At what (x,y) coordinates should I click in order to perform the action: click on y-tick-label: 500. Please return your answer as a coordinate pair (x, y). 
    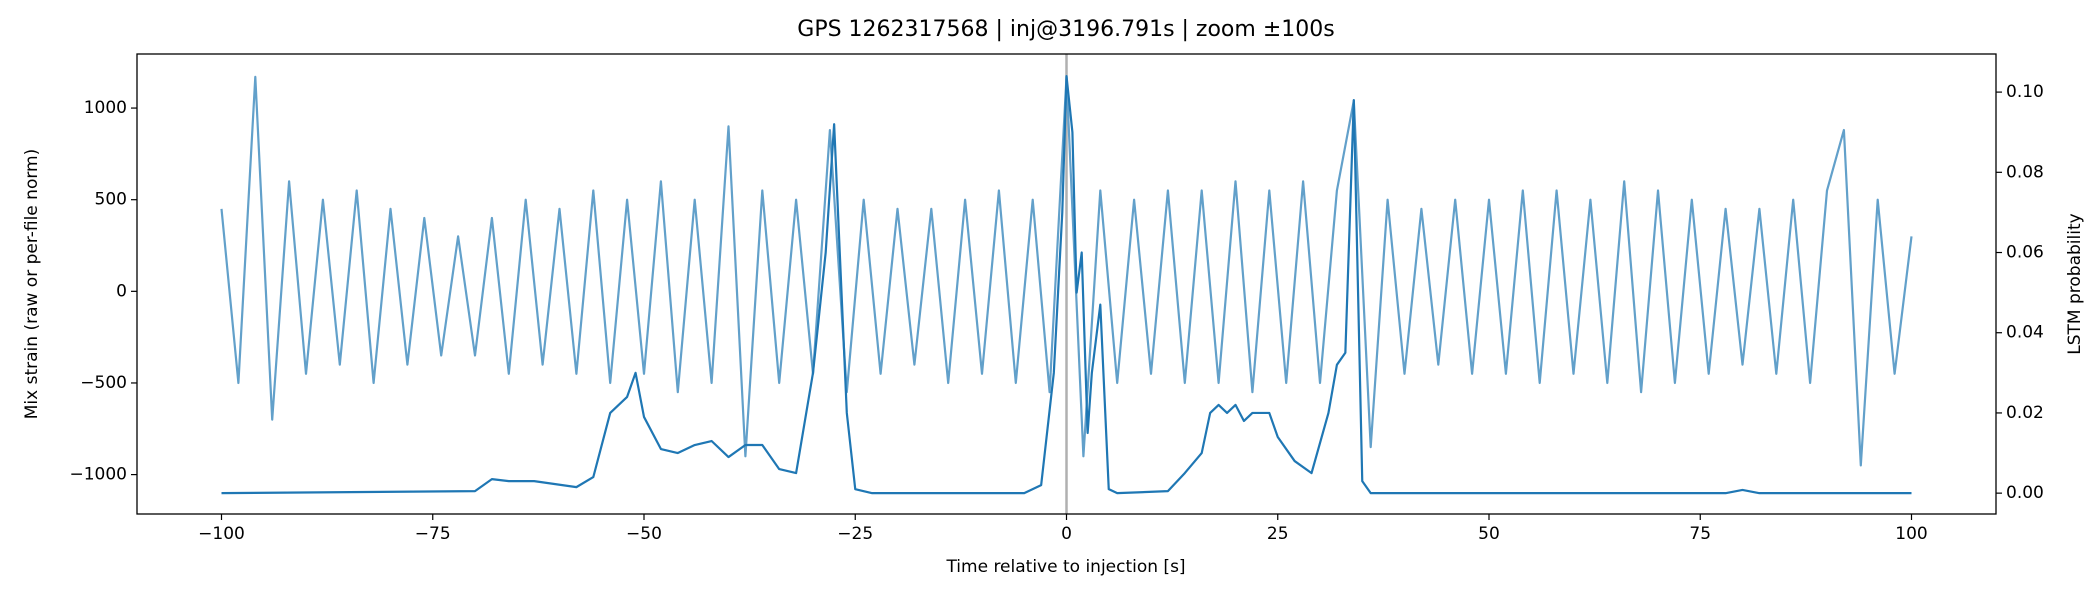
    Looking at the image, I should click on (111, 200).